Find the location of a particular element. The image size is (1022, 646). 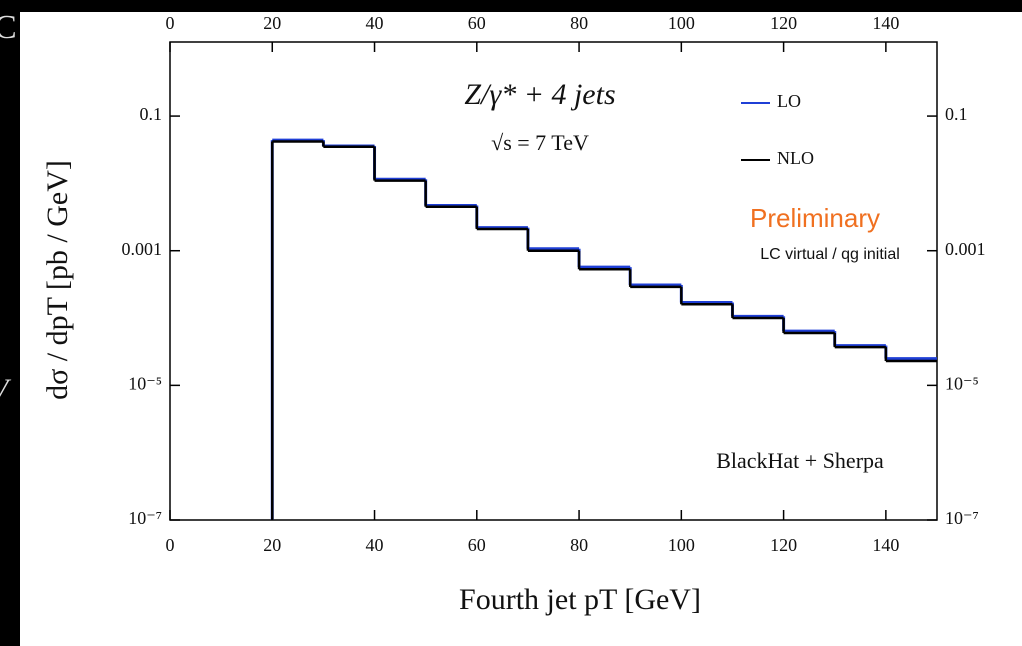

y-tick-label: 0.1 is located at coordinates (151, 114).